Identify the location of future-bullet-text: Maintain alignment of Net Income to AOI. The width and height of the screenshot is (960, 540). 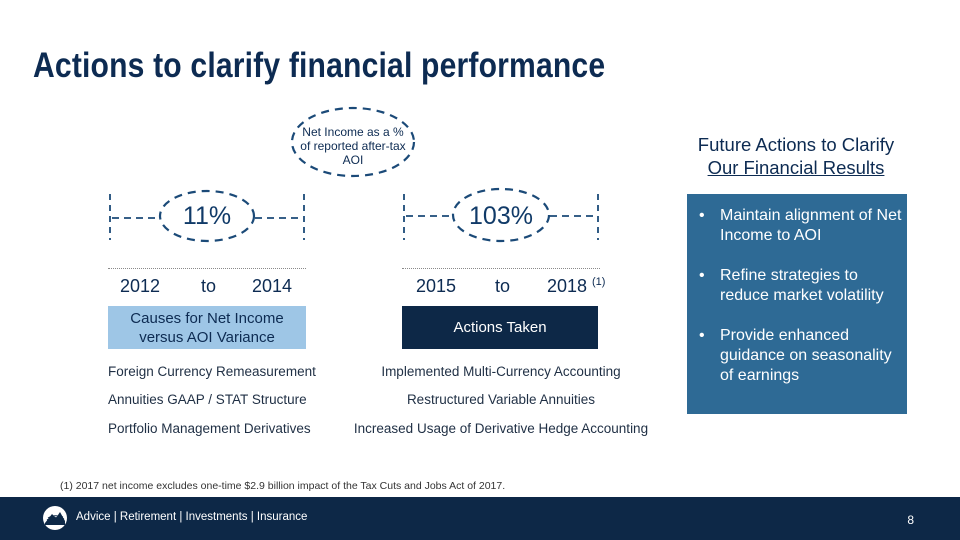
(811, 225).